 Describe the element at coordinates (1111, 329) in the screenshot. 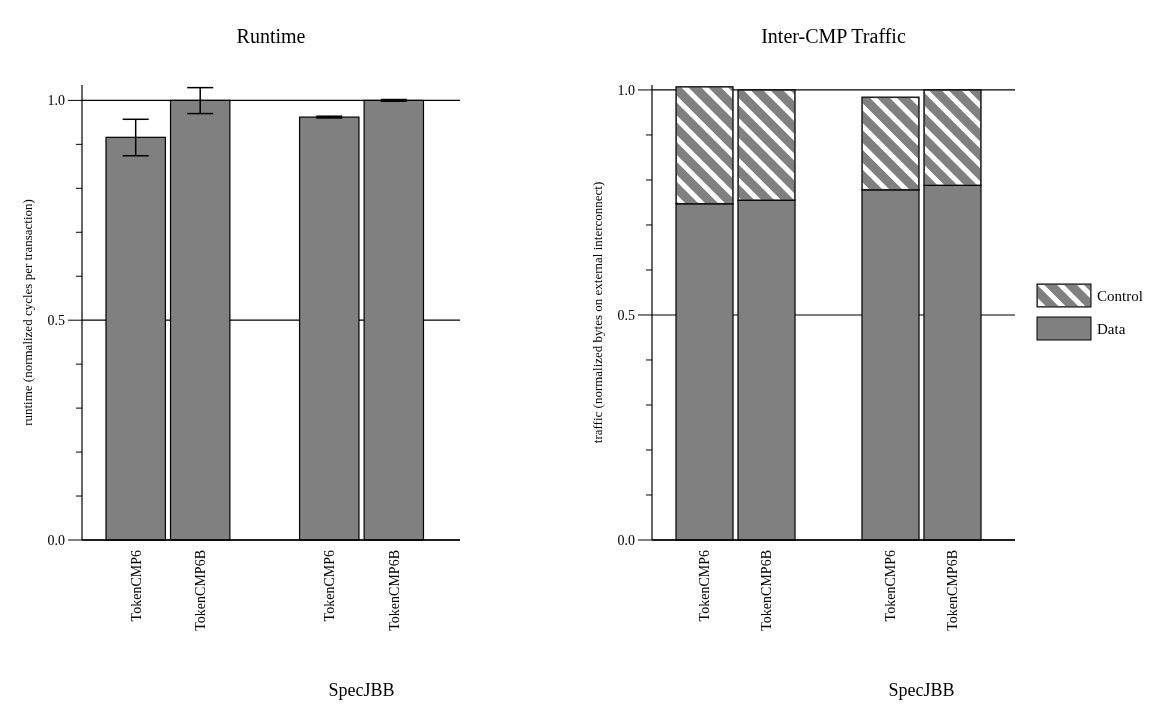

I see `legend-label: Data` at that location.